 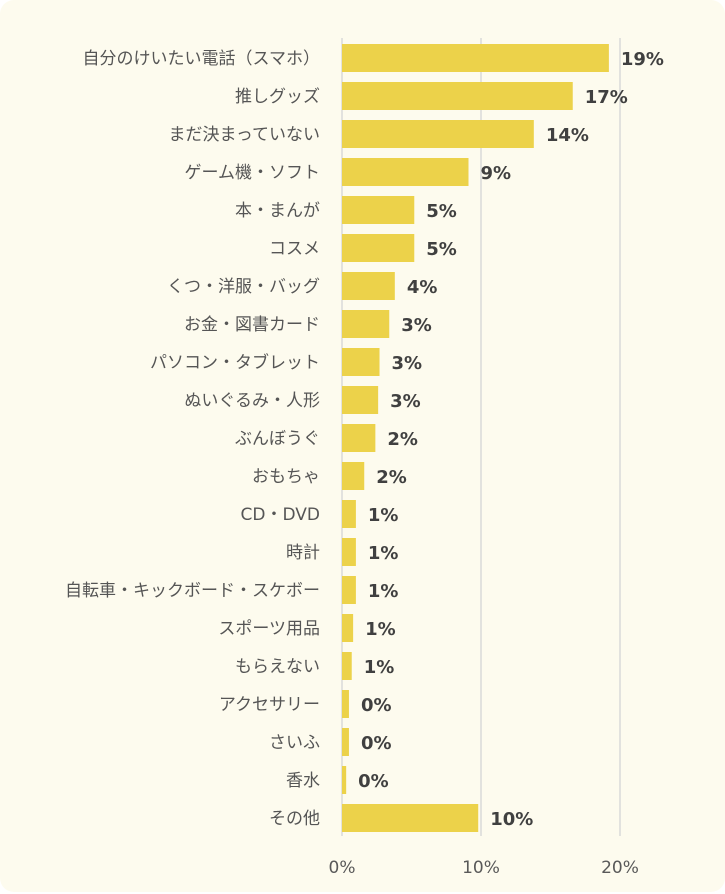 I want to click on category-label: ぶんぼうぐ, so click(x=277, y=439).